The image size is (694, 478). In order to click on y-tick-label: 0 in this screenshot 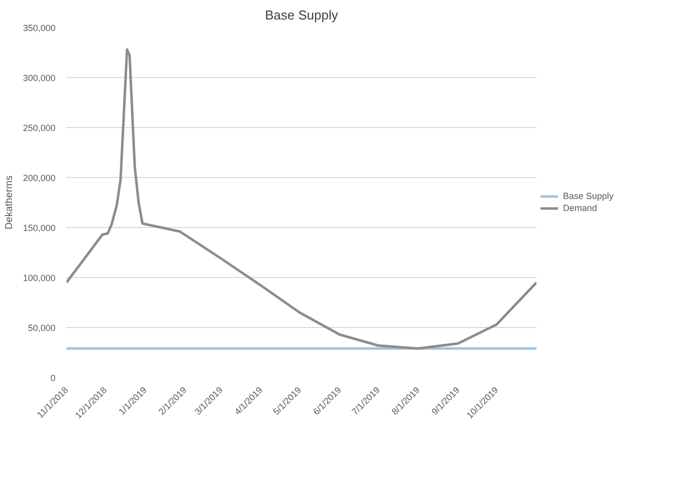, I will do `click(53, 378)`.